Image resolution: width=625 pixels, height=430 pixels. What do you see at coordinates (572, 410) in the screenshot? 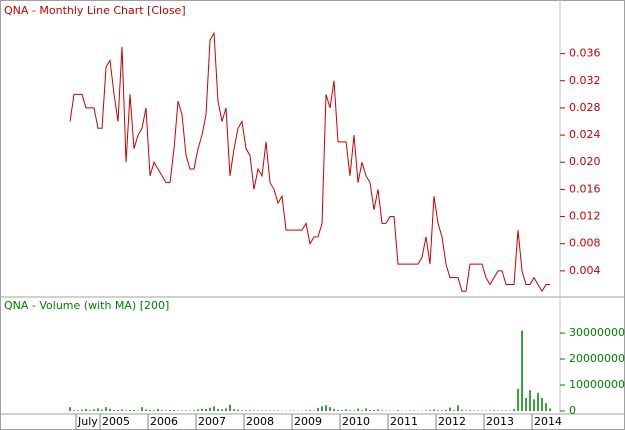
I see `y-tick-label: 0` at bounding box center [572, 410].